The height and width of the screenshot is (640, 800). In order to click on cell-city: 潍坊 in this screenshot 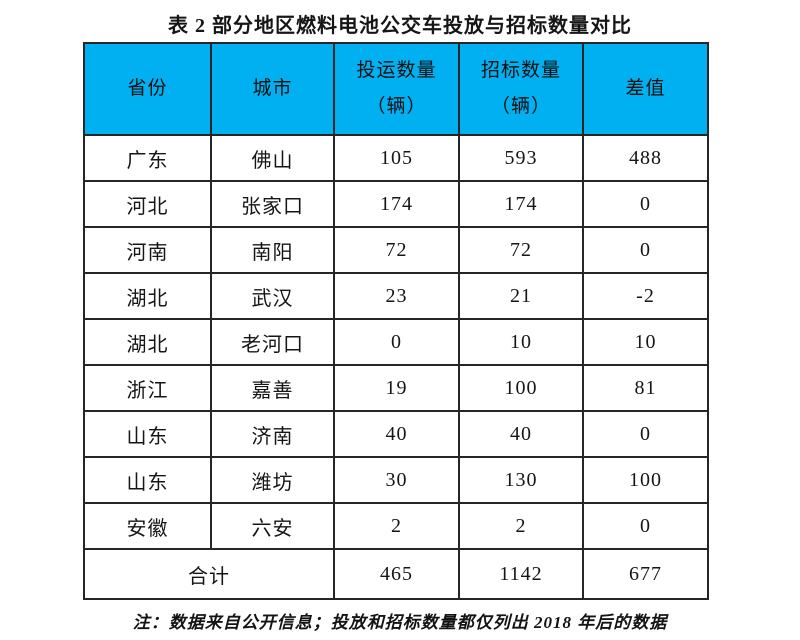, I will do `click(272, 480)`.